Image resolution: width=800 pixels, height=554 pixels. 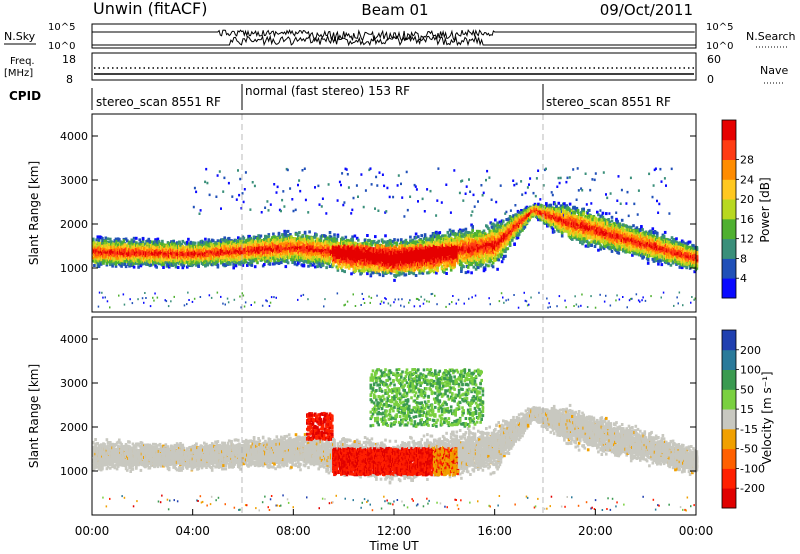 What do you see at coordinates (158, 102) in the screenshot?
I see `cpid-segment-1: stereo_scan 8551 RF` at bounding box center [158, 102].